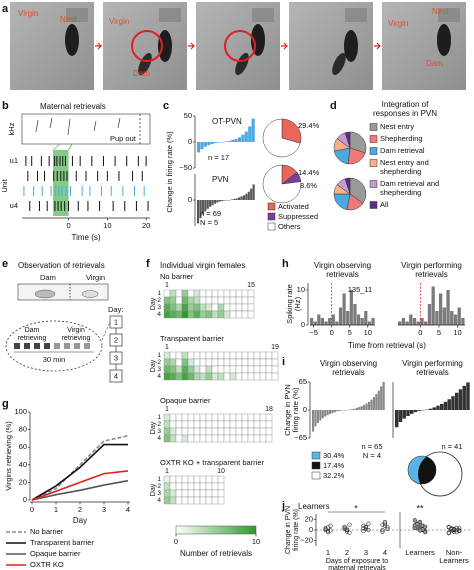  I want to click on label: 8.6%, so click(308, 185).